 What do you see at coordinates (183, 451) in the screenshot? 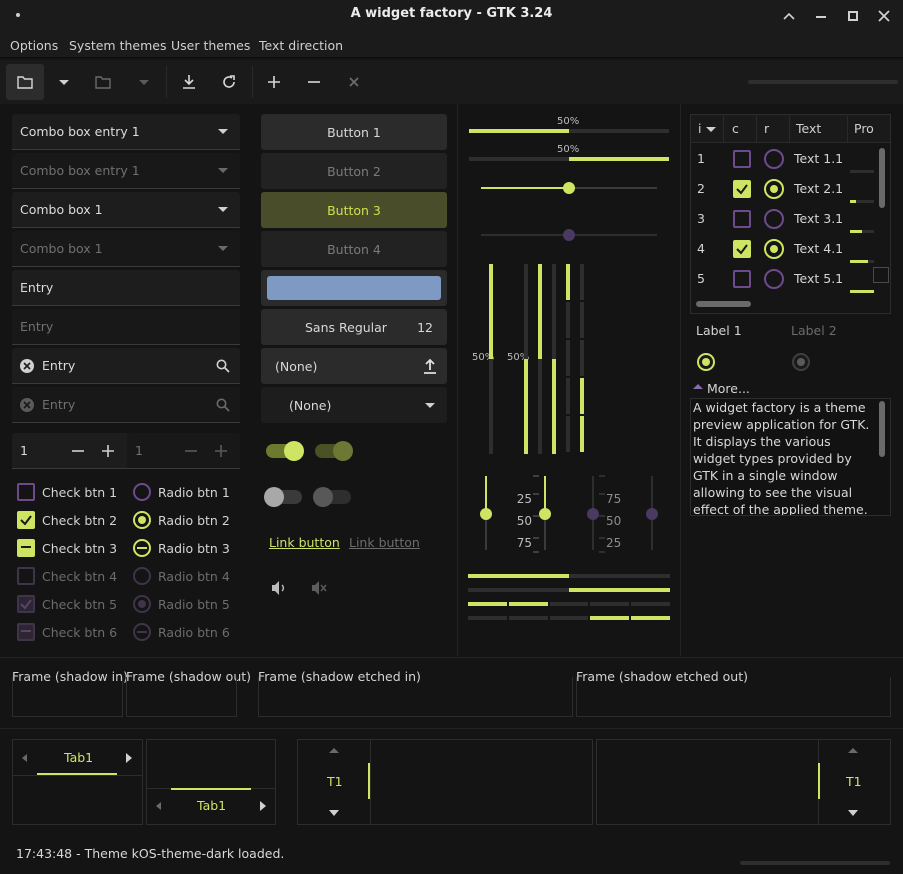
I see `spin-button-disabled: 1` at bounding box center [183, 451].